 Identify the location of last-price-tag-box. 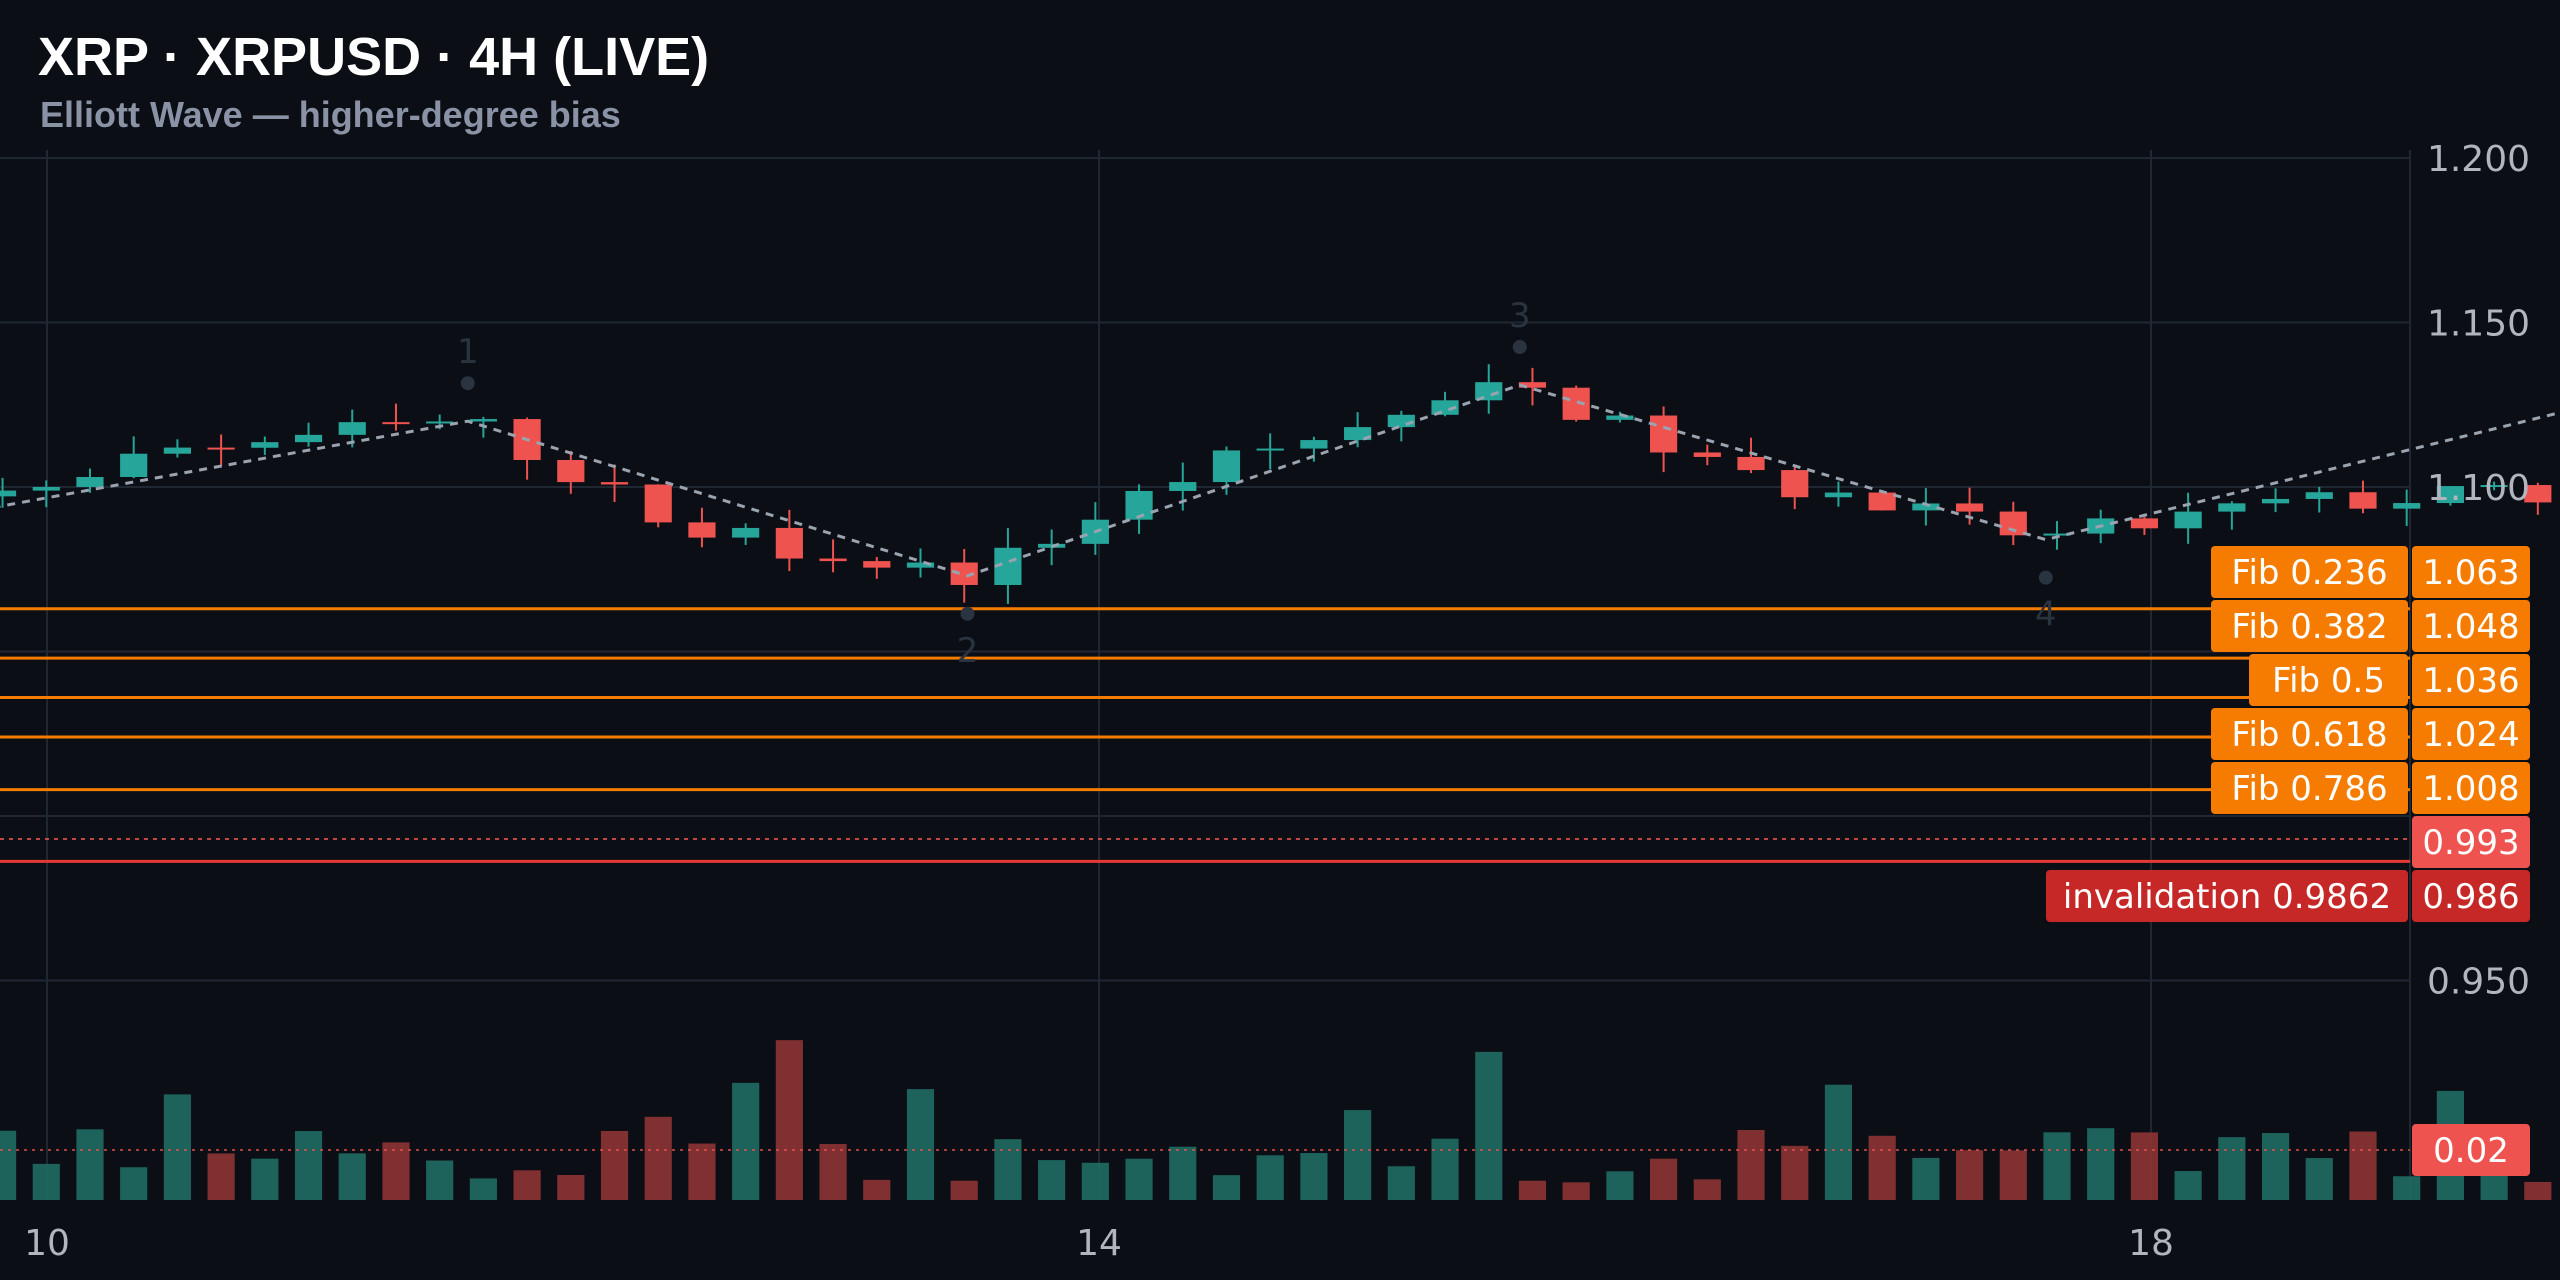
(2471, 842).